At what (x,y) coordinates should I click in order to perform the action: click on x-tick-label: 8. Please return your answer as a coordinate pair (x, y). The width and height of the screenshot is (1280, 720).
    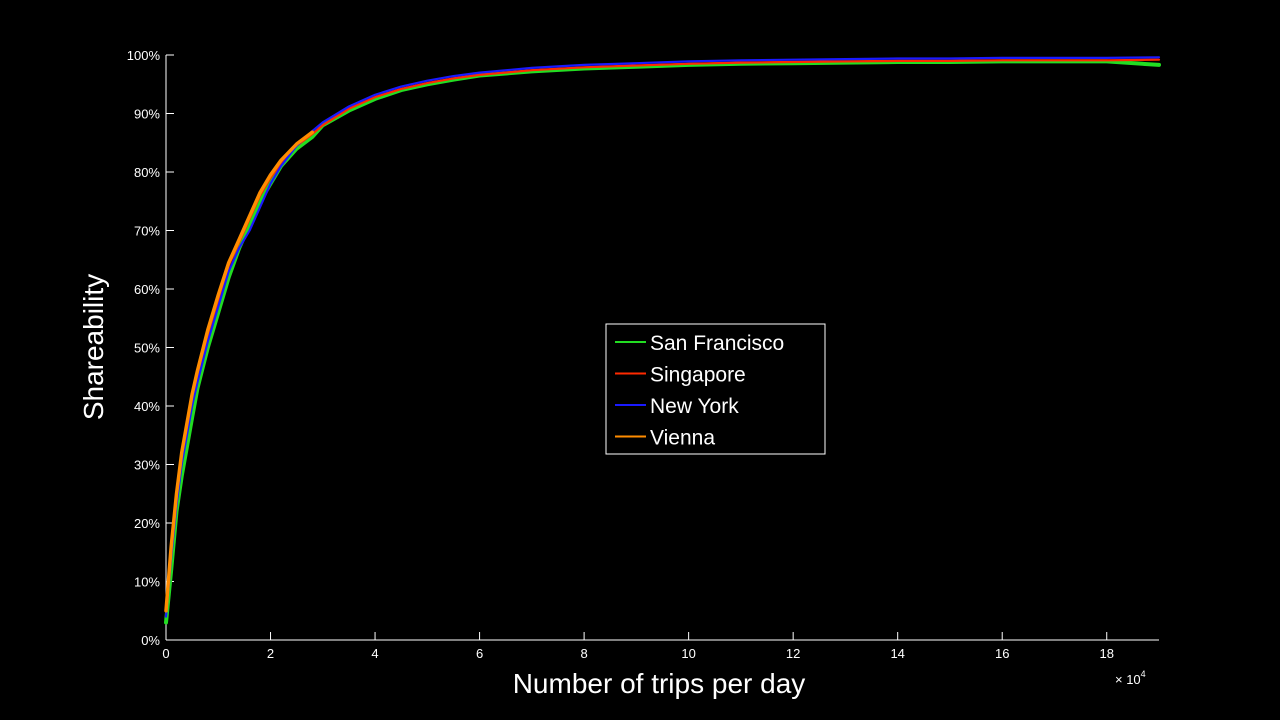
    Looking at the image, I should click on (583, 653).